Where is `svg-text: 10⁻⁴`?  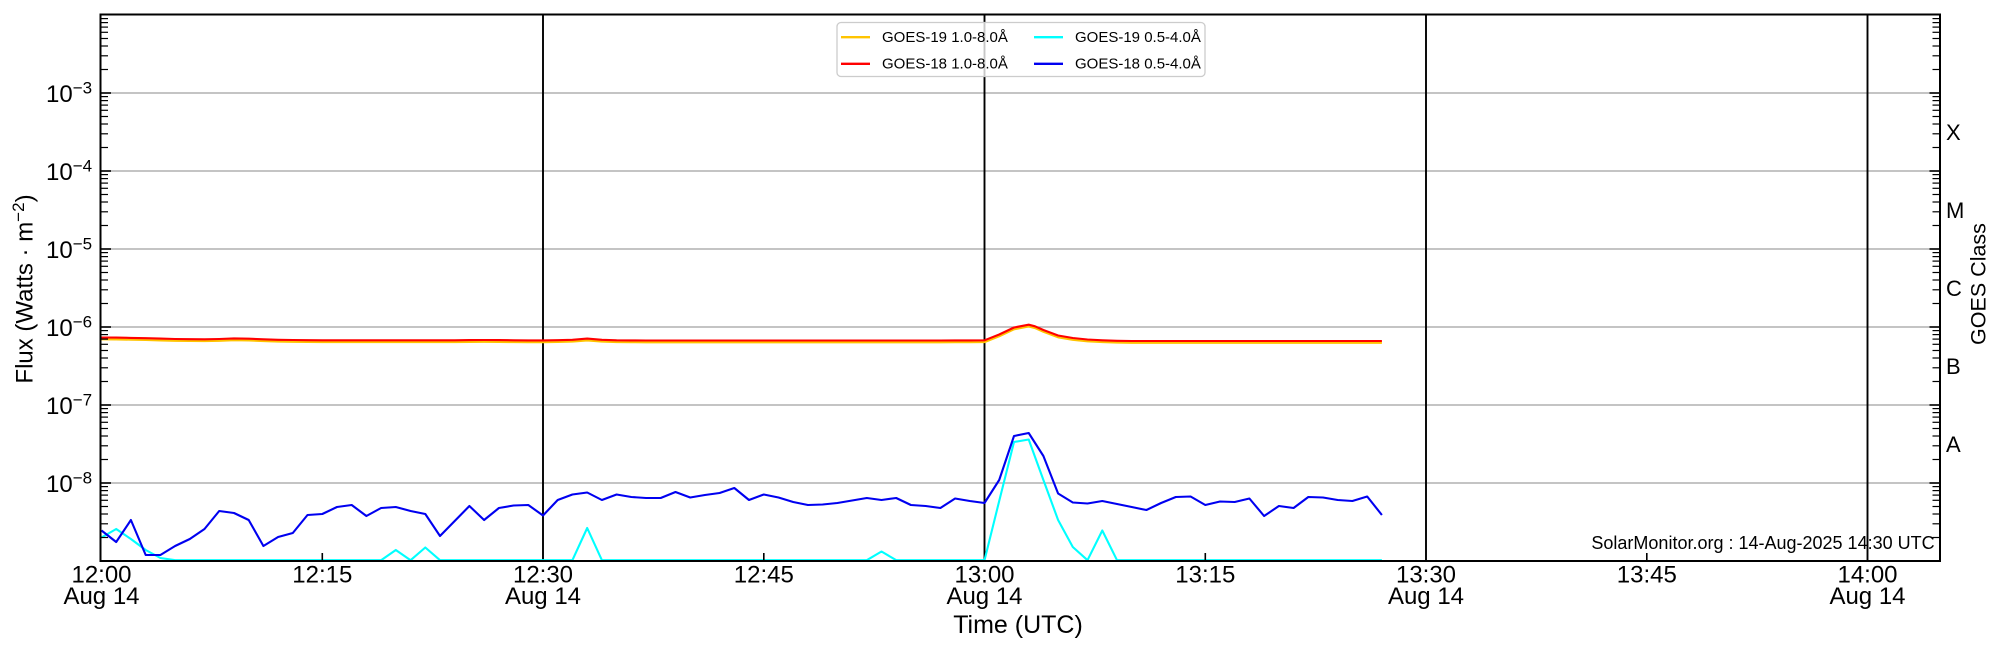
svg-text: 10⁻⁴ is located at coordinates (69, 172).